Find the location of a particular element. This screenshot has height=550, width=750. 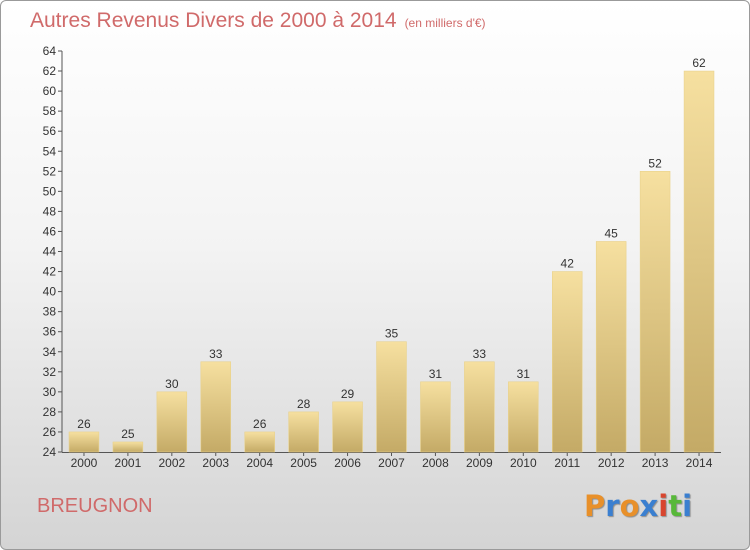

y-tick-label: 44 is located at coordinates (50, 252).